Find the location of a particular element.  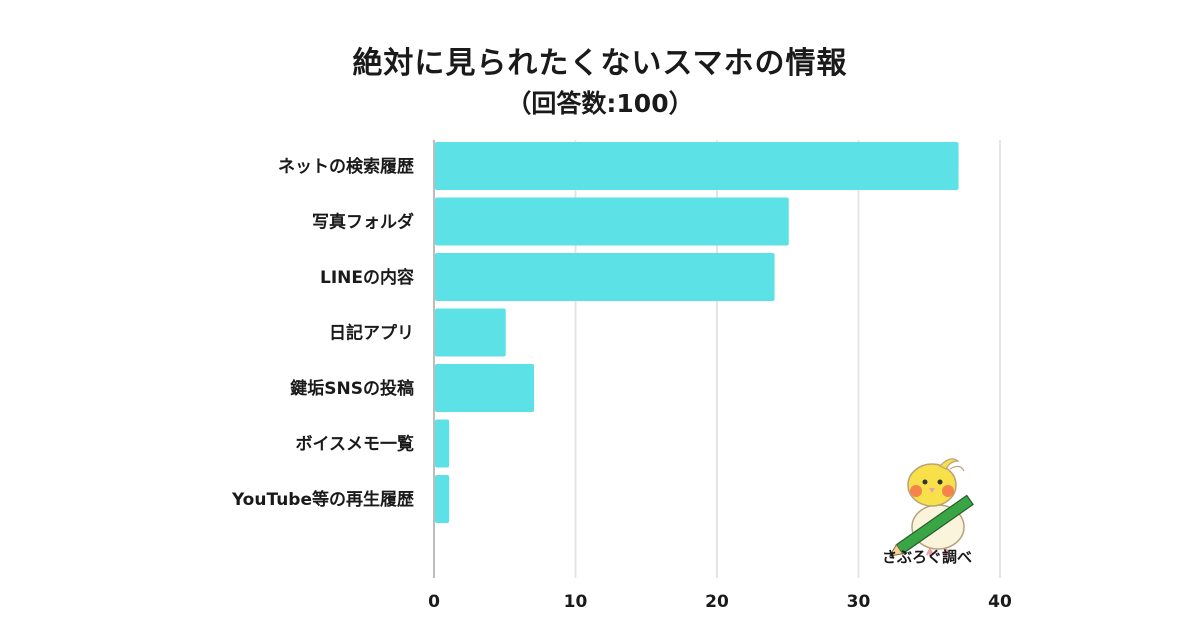

x-tick-label: 0 is located at coordinates (434, 602).